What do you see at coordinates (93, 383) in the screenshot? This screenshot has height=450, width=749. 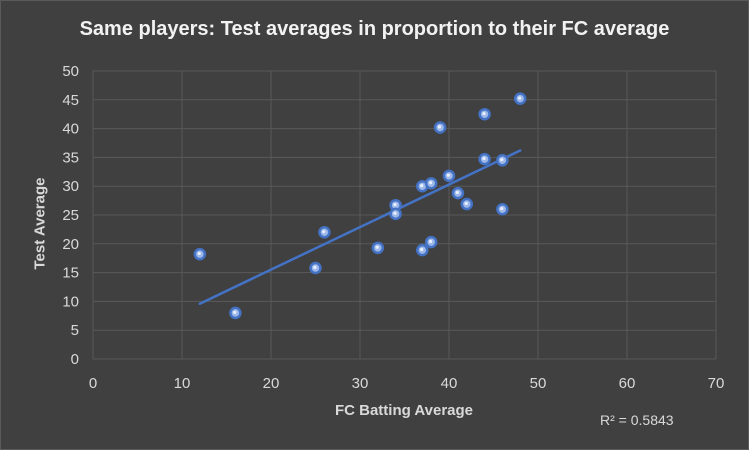 I see `x-tick-label: 0` at bounding box center [93, 383].